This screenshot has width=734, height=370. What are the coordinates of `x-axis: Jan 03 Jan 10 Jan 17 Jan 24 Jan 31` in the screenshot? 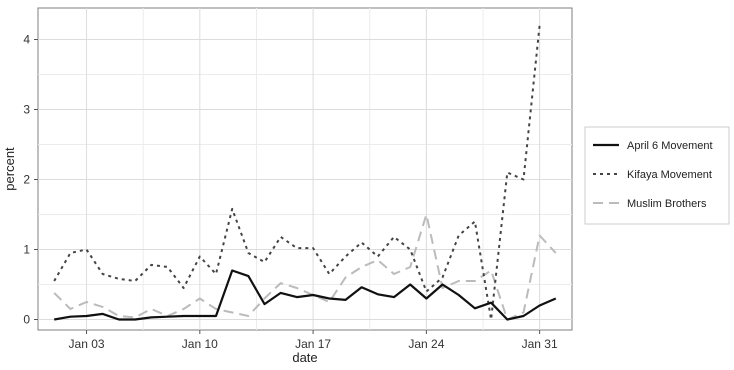 It's located at (313, 340).